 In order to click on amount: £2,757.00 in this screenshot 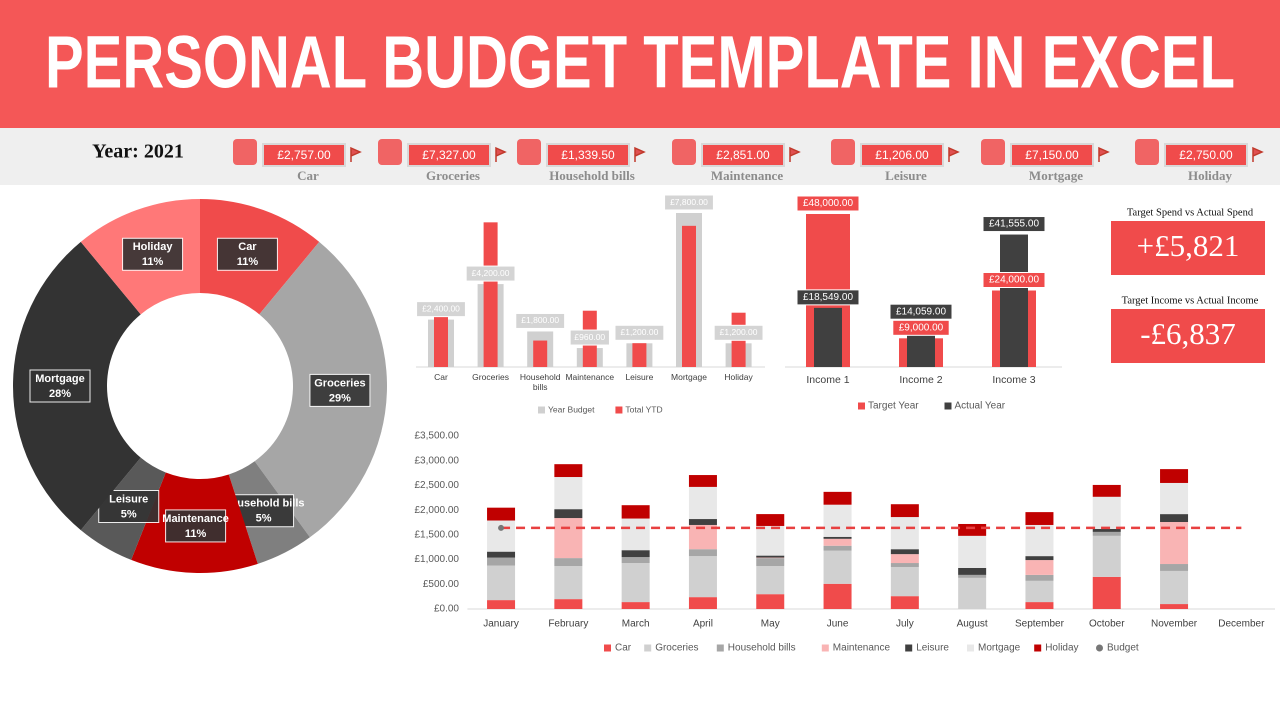, I will do `click(304, 155)`.